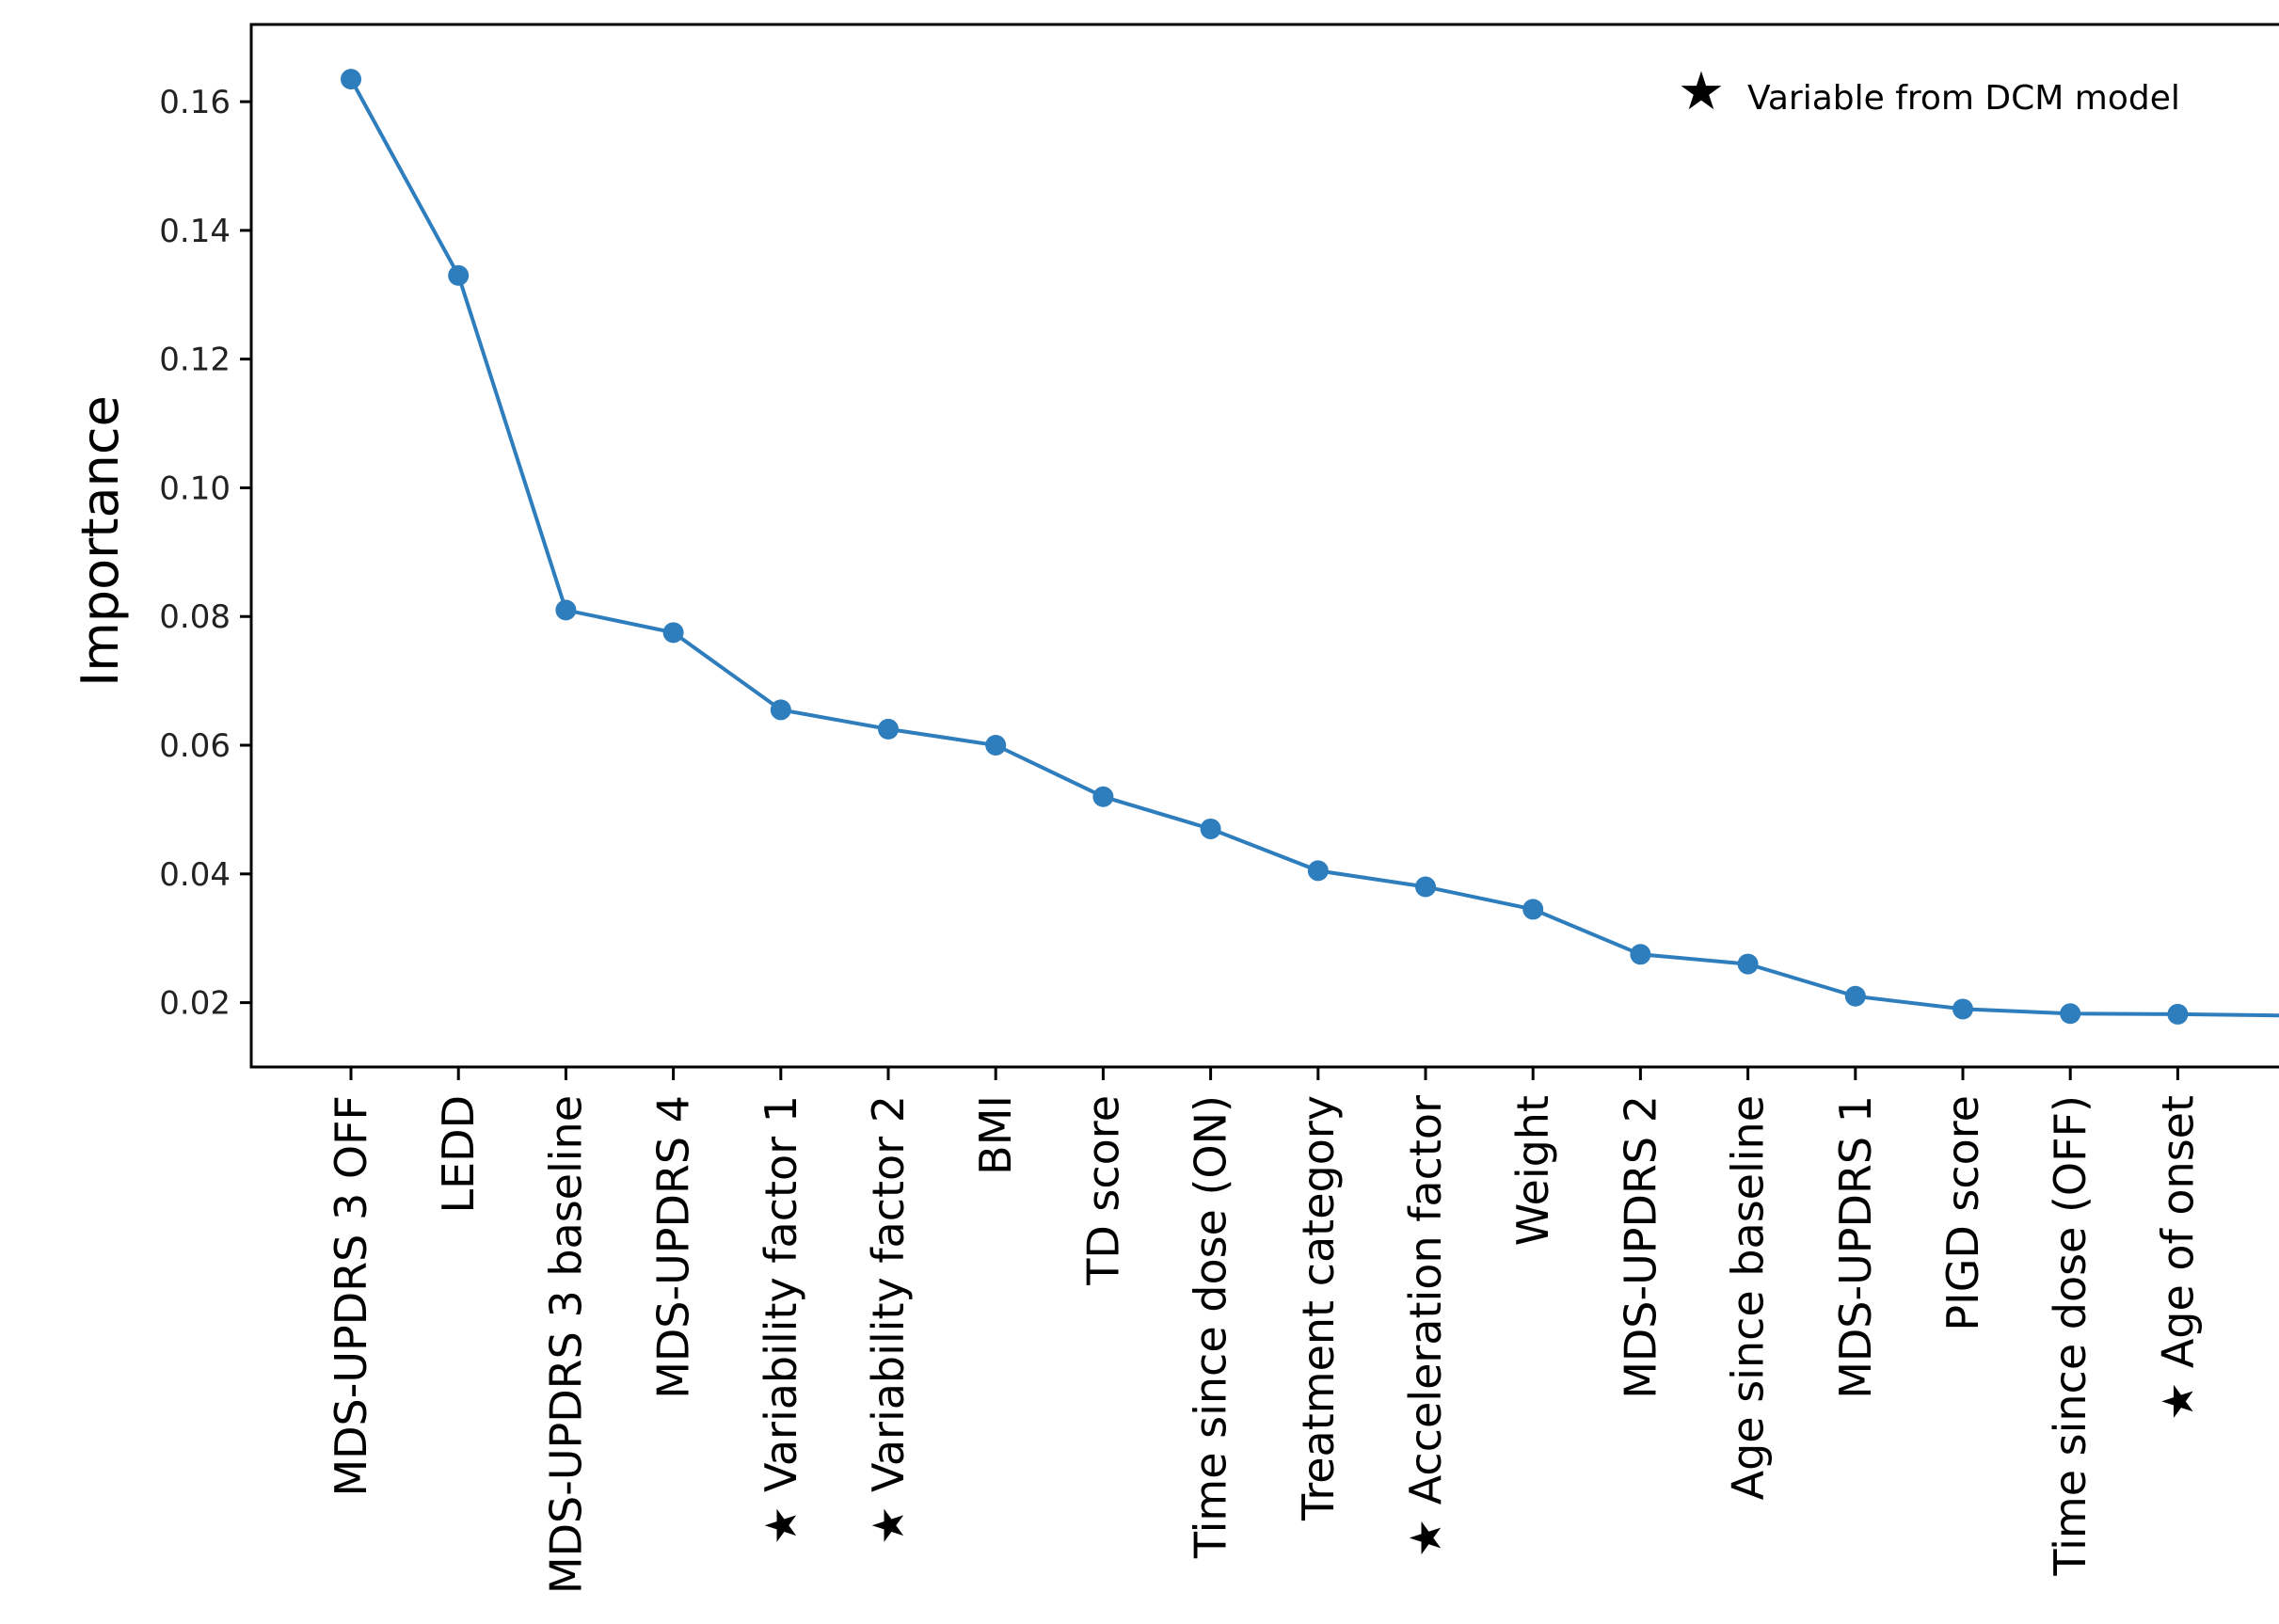 The width and height of the screenshot is (2279, 1624). I want to click on x-tick-label-text: MDS-UPDRS 1, so click(1856, 1247).